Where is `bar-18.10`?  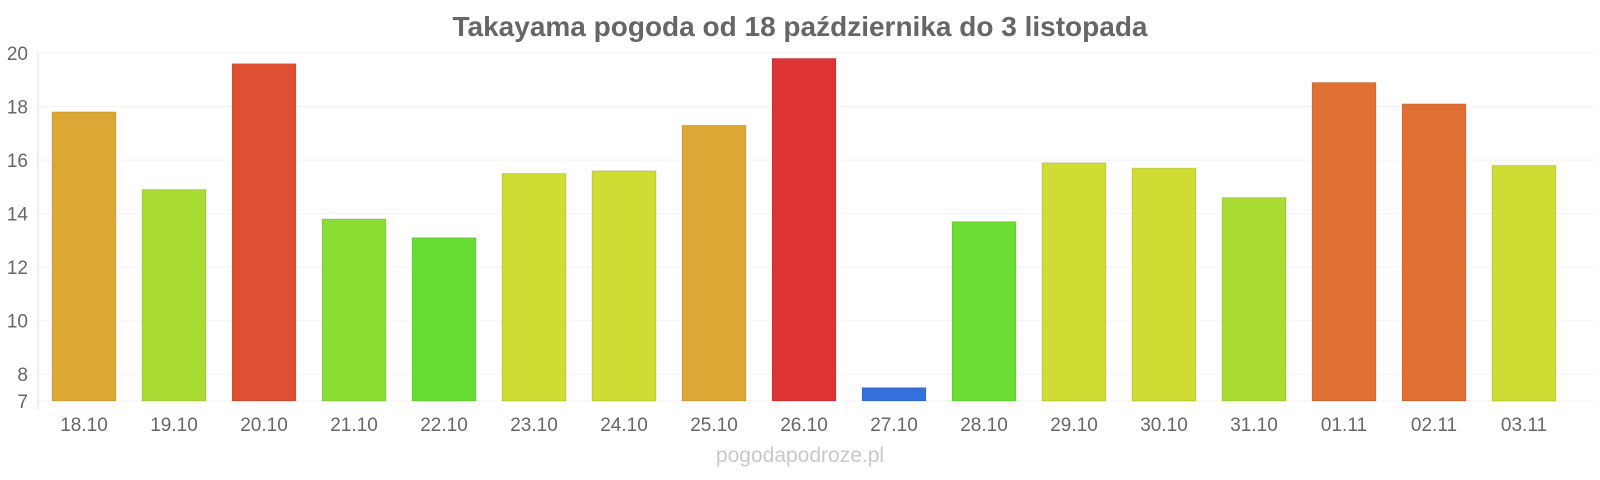
bar-18.10 is located at coordinates (84, 256).